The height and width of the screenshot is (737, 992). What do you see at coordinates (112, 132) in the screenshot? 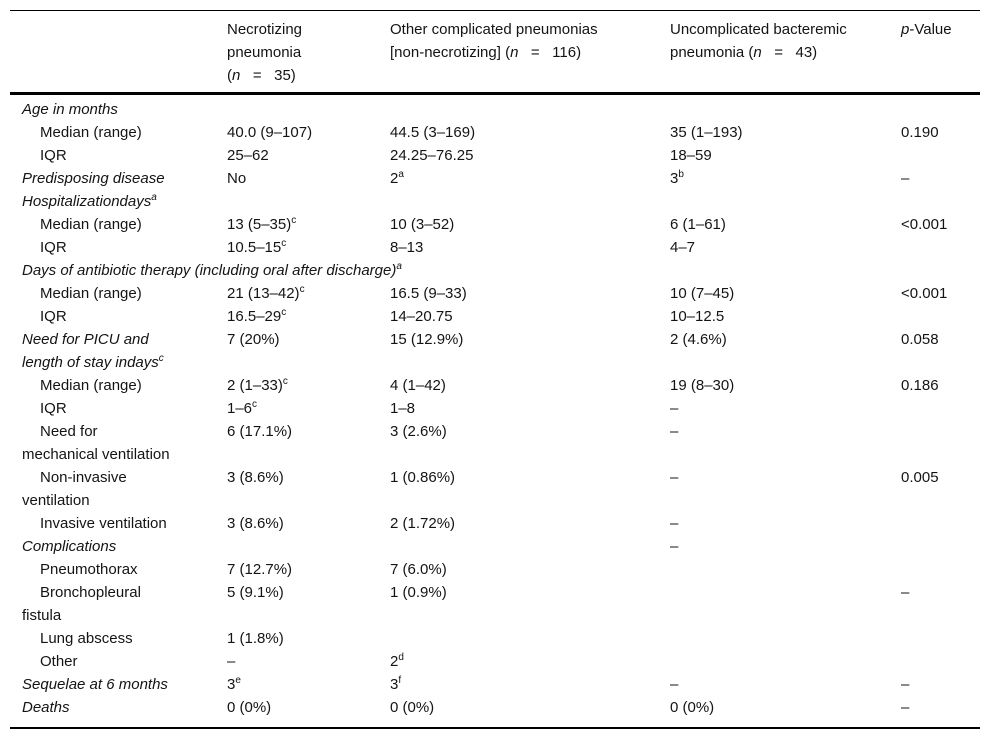
I see `row-label-cell: Median (range)` at bounding box center [112, 132].